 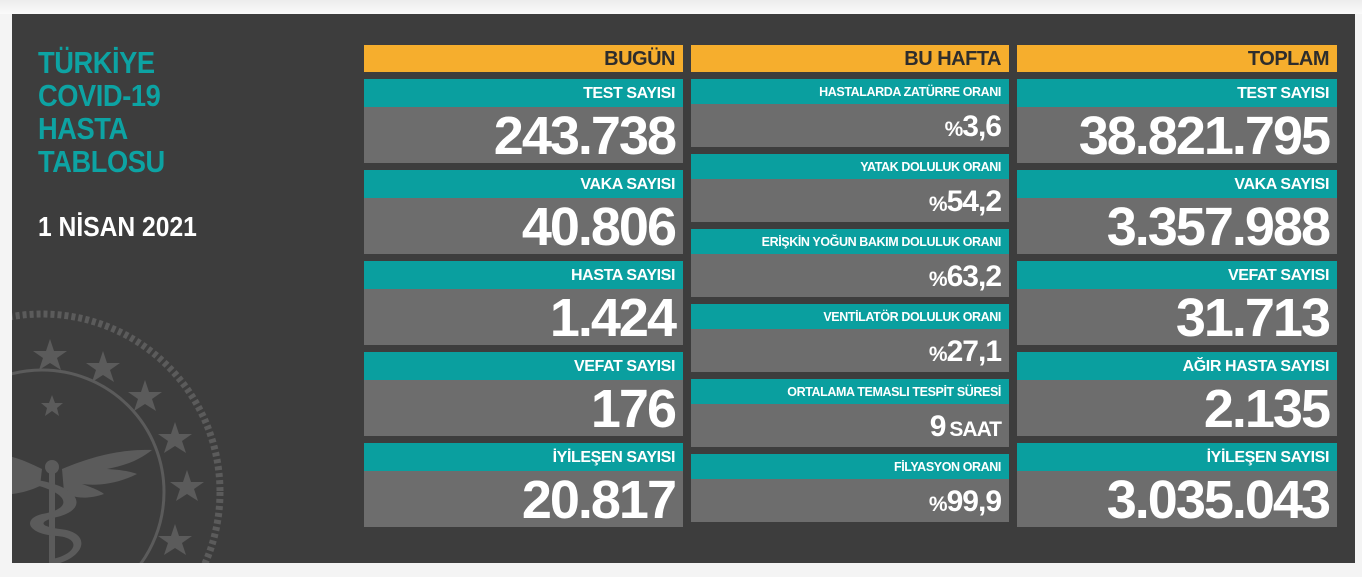 What do you see at coordinates (523, 136) in the screenshot?
I see `card-value: 243.738` at bounding box center [523, 136].